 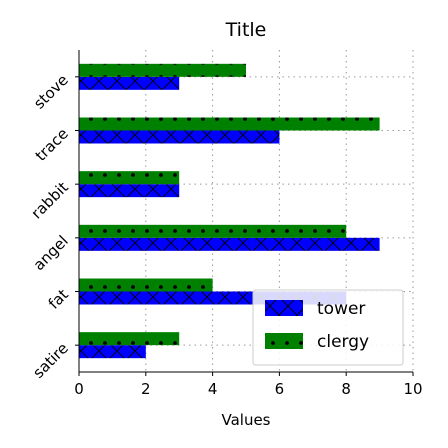 I want to click on x-tick-label: 8, so click(x=346, y=389).